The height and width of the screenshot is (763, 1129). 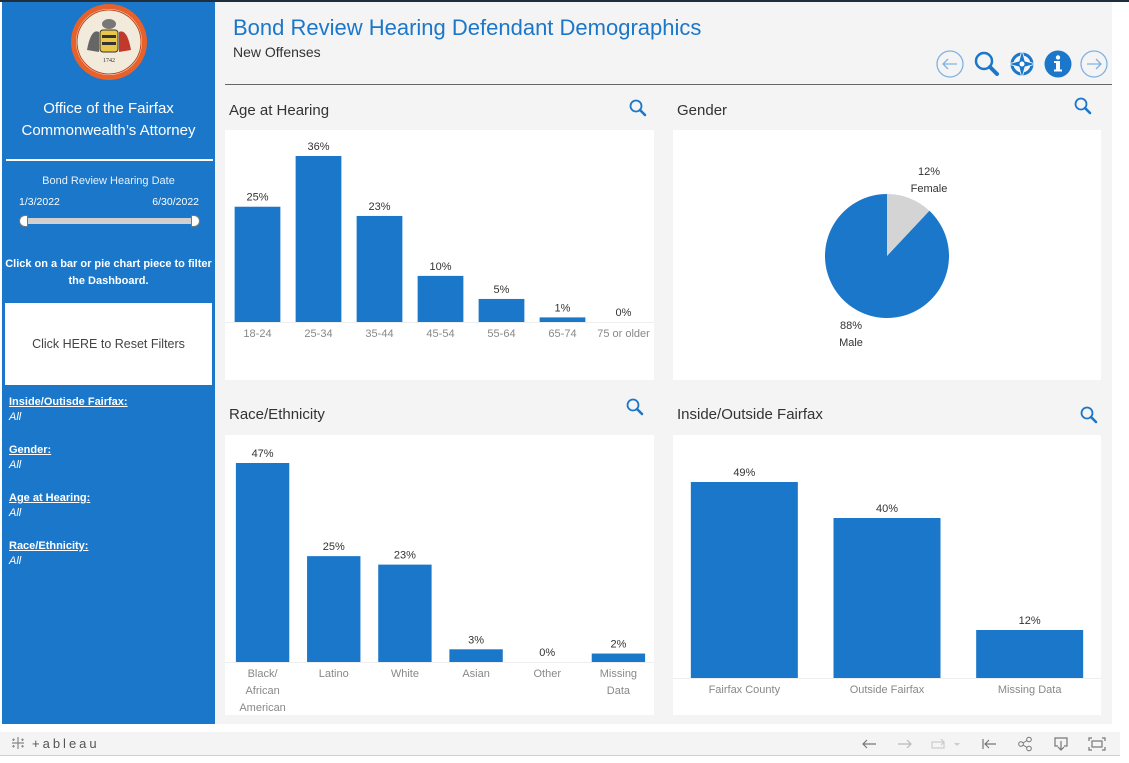 What do you see at coordinates (1097, 744) in the screenshot?
I see `fullscreen-icon` at bounding box center [1097, 744].